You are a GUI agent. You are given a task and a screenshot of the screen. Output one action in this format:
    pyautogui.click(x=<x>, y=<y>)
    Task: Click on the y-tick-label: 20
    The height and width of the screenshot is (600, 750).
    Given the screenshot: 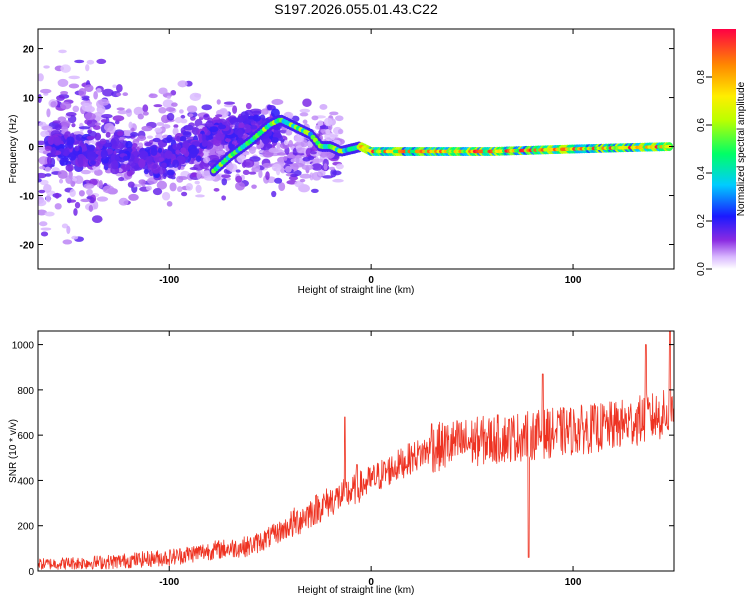 What is the action you would take?
    pyautogui.click(x=29, y=50)
    